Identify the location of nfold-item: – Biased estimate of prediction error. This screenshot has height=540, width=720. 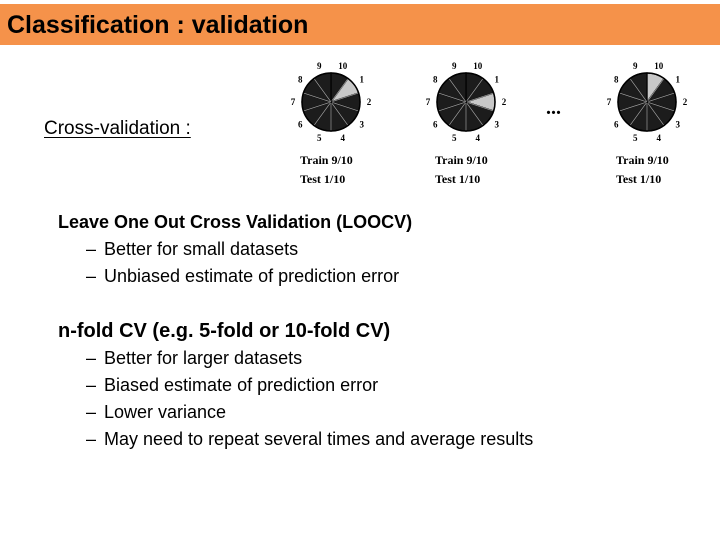
(232, 385).